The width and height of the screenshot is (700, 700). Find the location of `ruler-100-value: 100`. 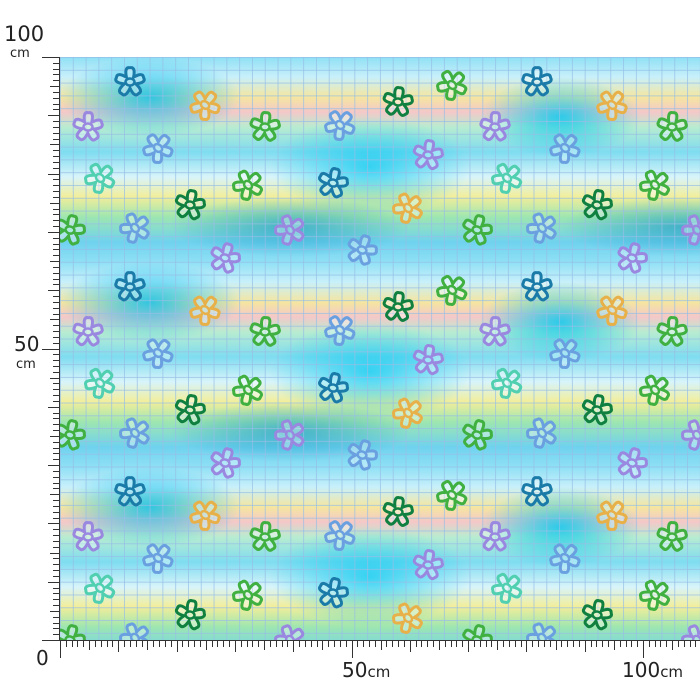

ruler-100-value: 100 is located at coordinates (641, 670).